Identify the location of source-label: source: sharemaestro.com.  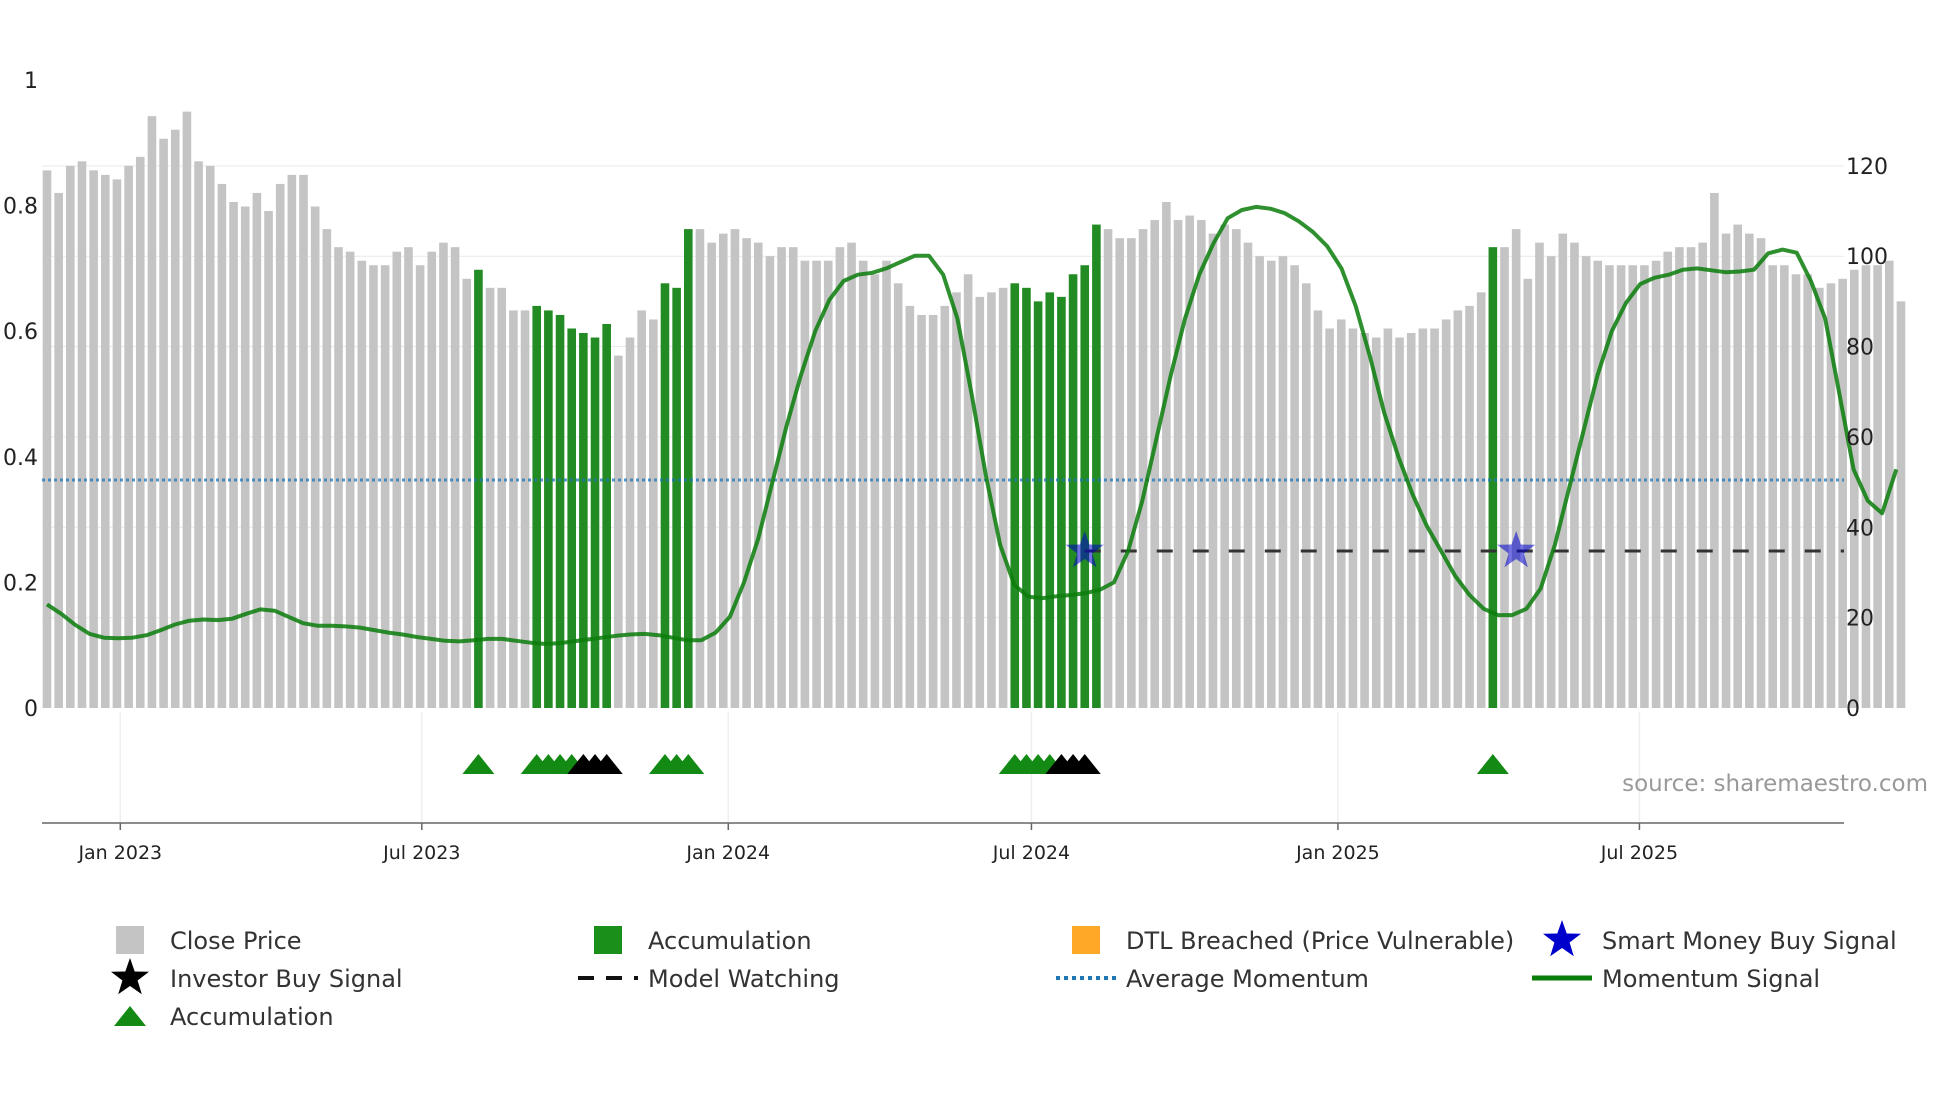
(1775, 784).